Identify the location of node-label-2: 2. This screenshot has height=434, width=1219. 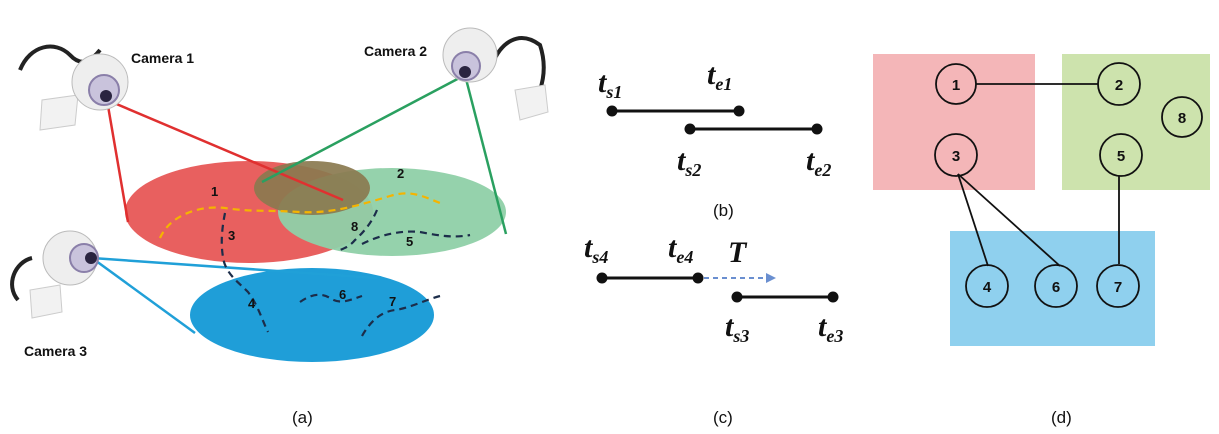
(1119, 85).